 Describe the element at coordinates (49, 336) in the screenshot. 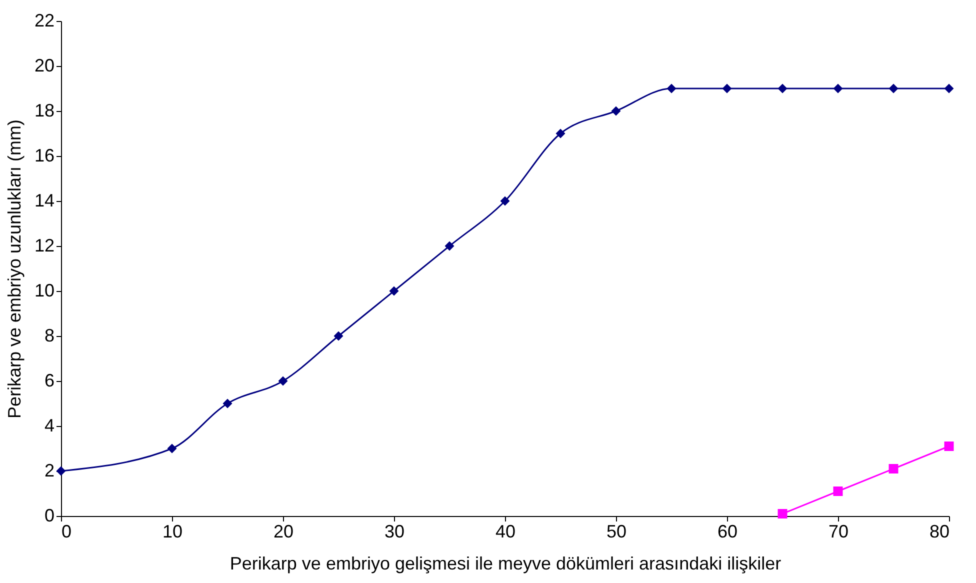

I see `y-tick-label: 8` at that location.